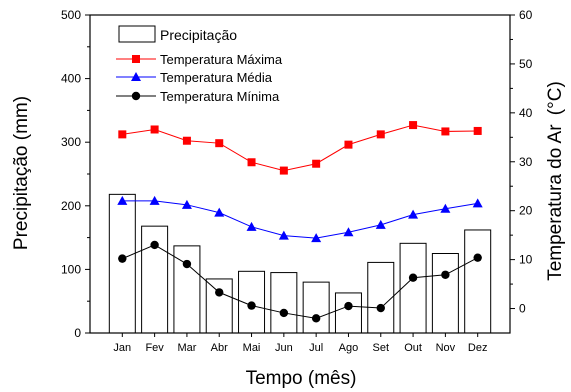 This screenshot has width=571, height=392. I want to click on series-0-point-nov, so click(445, 131).